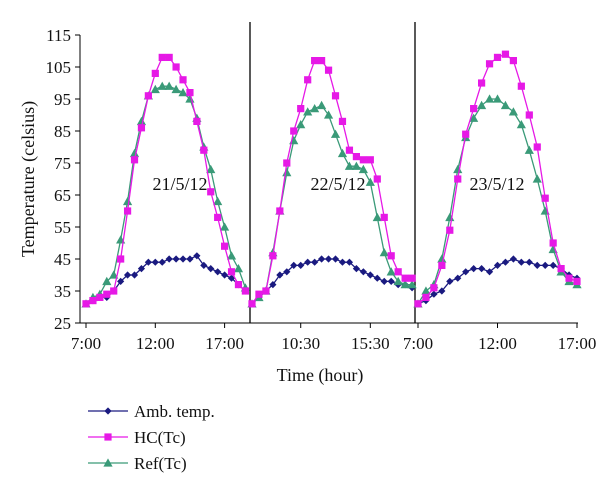  I want to click on y-tick-label: 95, so click(62, 99).